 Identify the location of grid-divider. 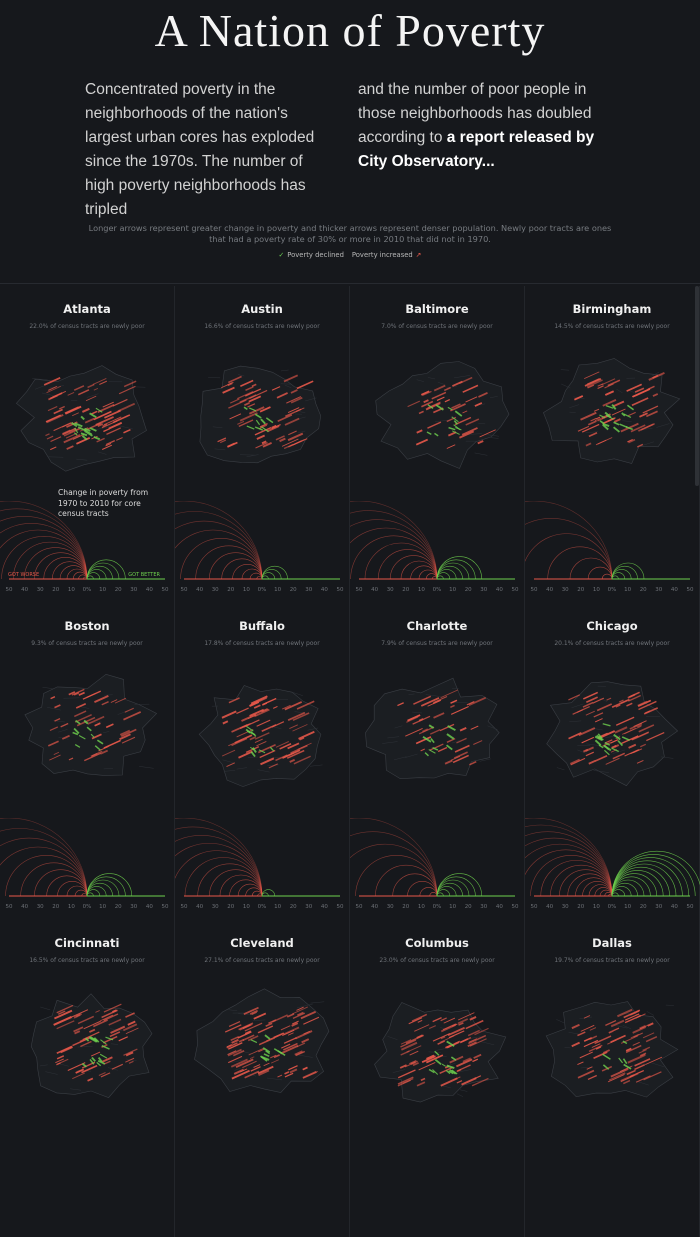
(350, 283).